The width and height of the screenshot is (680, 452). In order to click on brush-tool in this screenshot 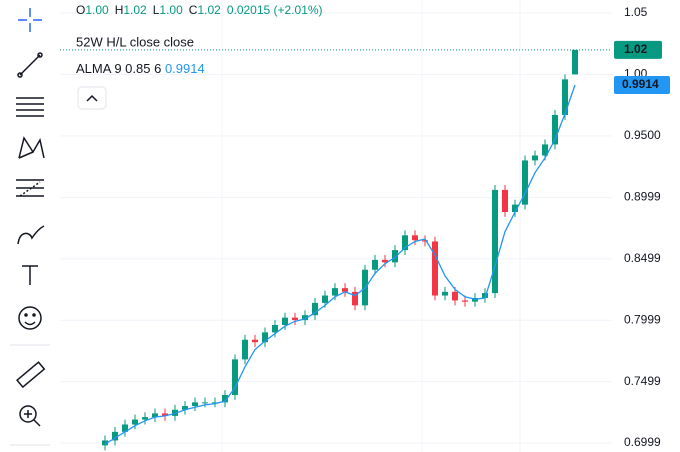, I will do `click(31, 235)`.